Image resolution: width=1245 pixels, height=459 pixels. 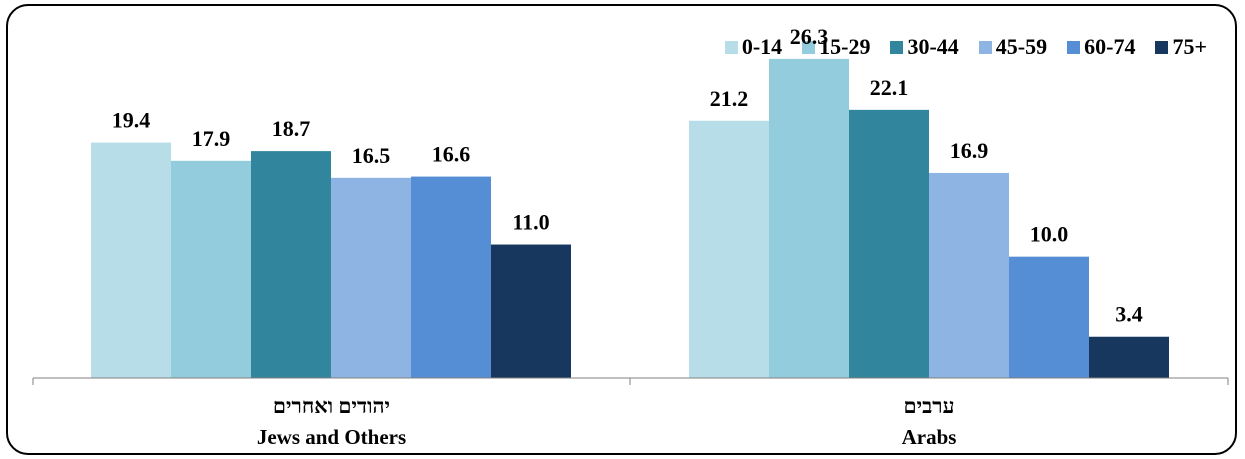 I want to click on legend-label-75-plus: 75+, so click(x=1189, y=46).